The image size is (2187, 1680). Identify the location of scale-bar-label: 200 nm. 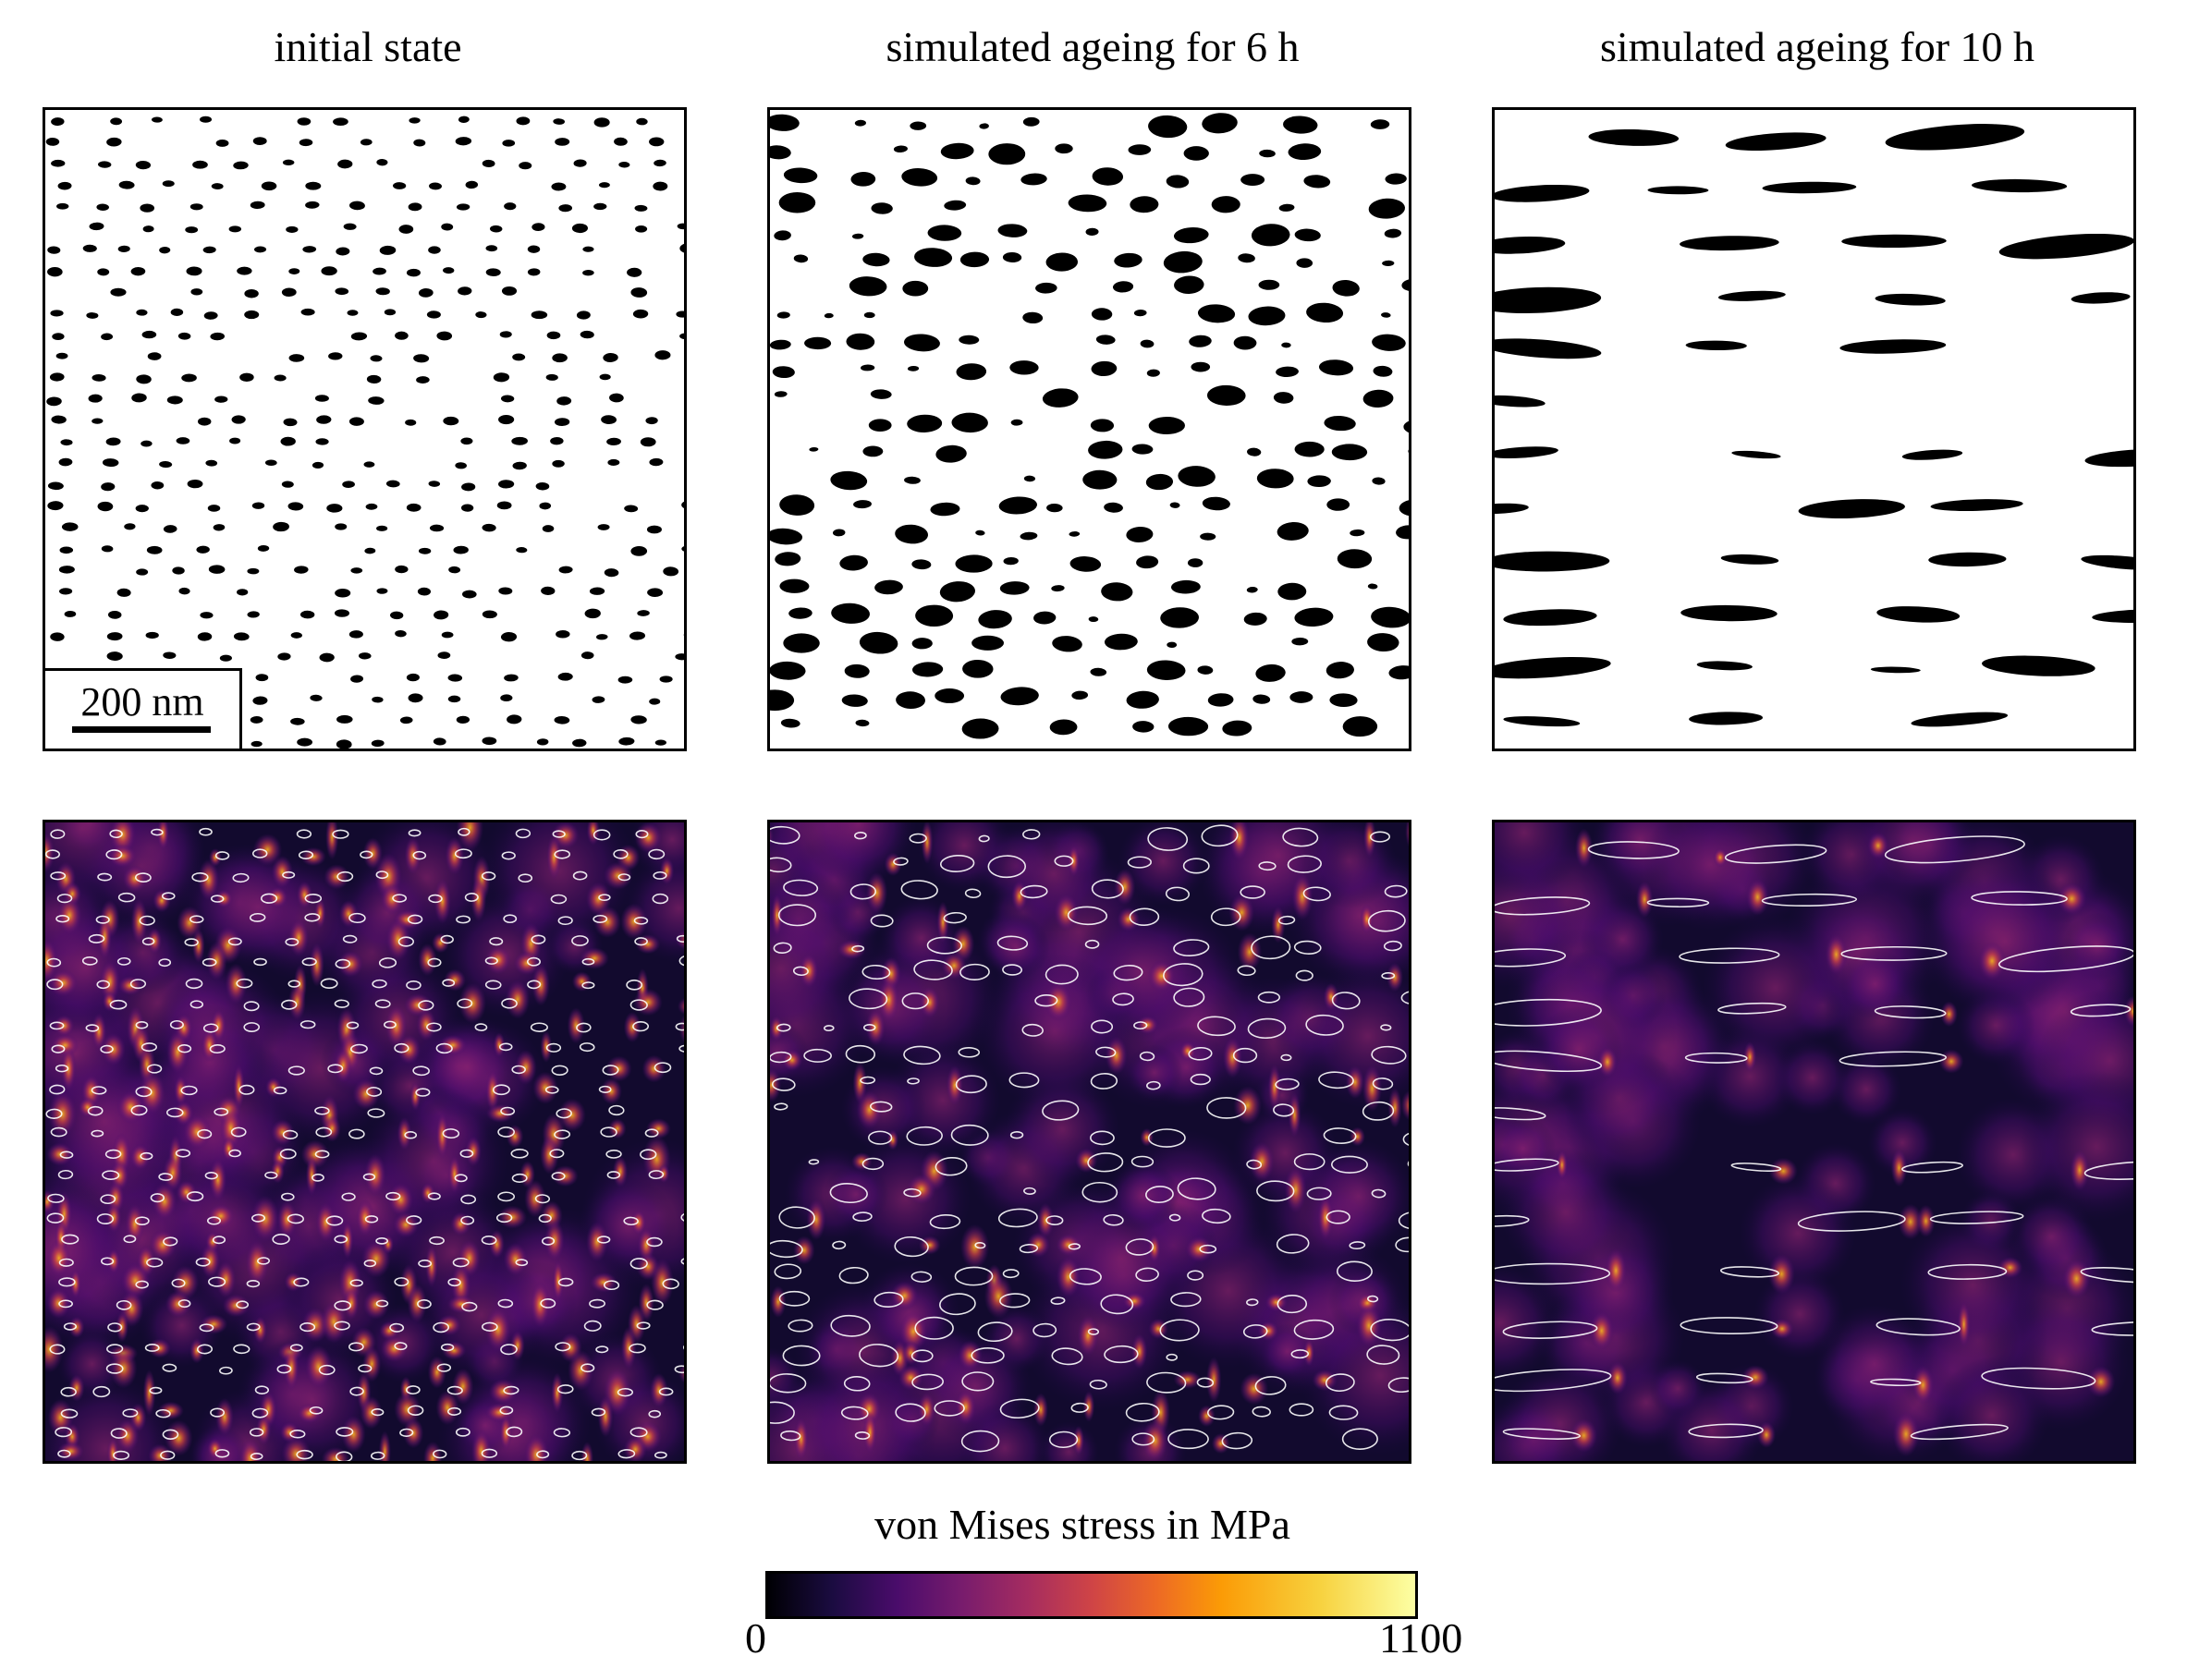
(142, 701).